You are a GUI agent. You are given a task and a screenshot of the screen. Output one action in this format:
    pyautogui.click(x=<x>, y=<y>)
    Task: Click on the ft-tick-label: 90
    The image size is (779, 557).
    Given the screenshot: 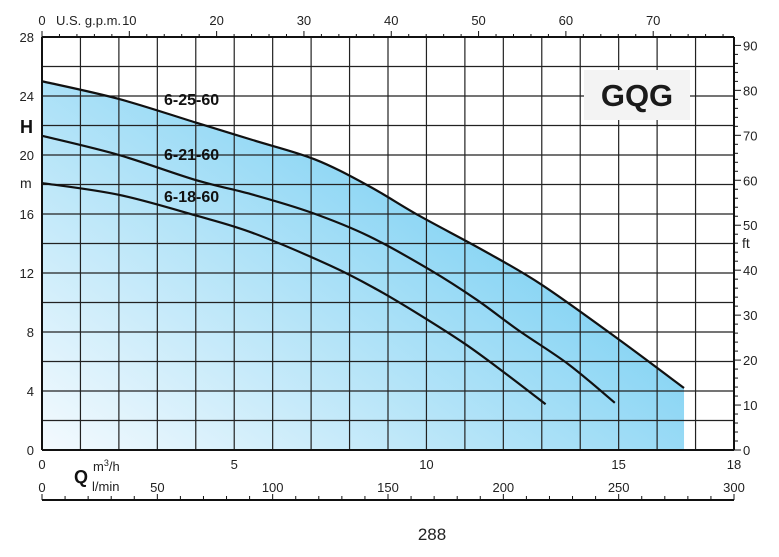 What is the action you would take?
    pyautogui.click(x=750, y=45)
    